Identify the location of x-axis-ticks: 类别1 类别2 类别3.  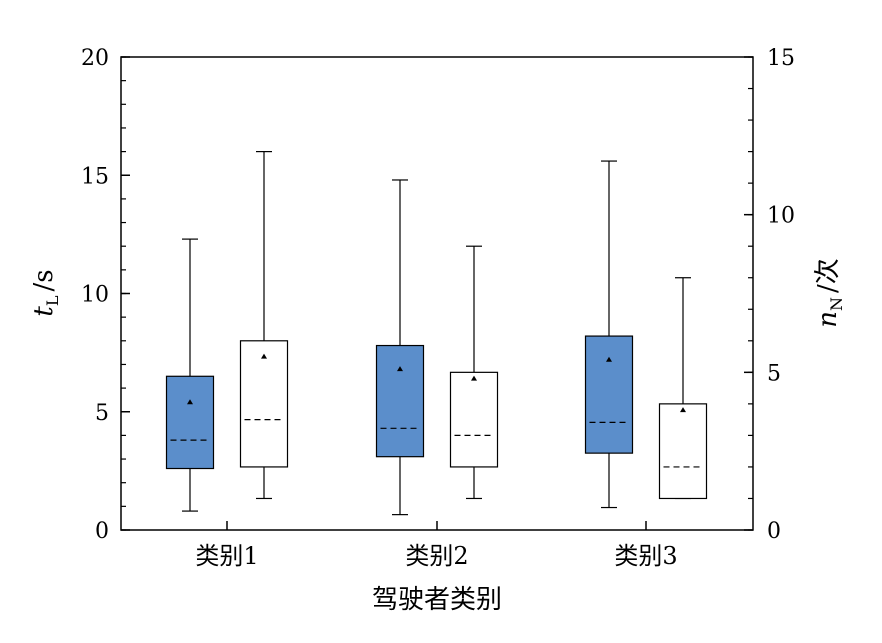
(436, 545).